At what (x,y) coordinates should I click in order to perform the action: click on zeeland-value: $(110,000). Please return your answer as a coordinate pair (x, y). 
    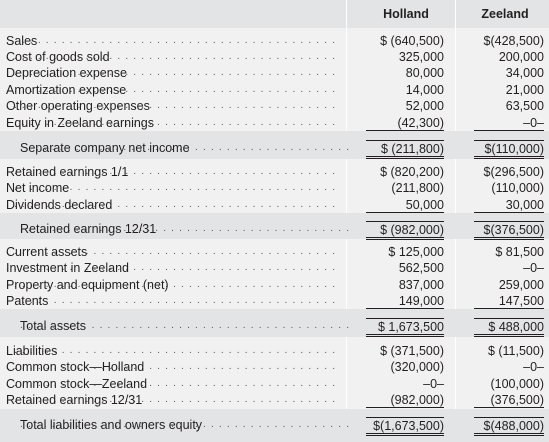
    Looking at the image, I should click on (509, 149).